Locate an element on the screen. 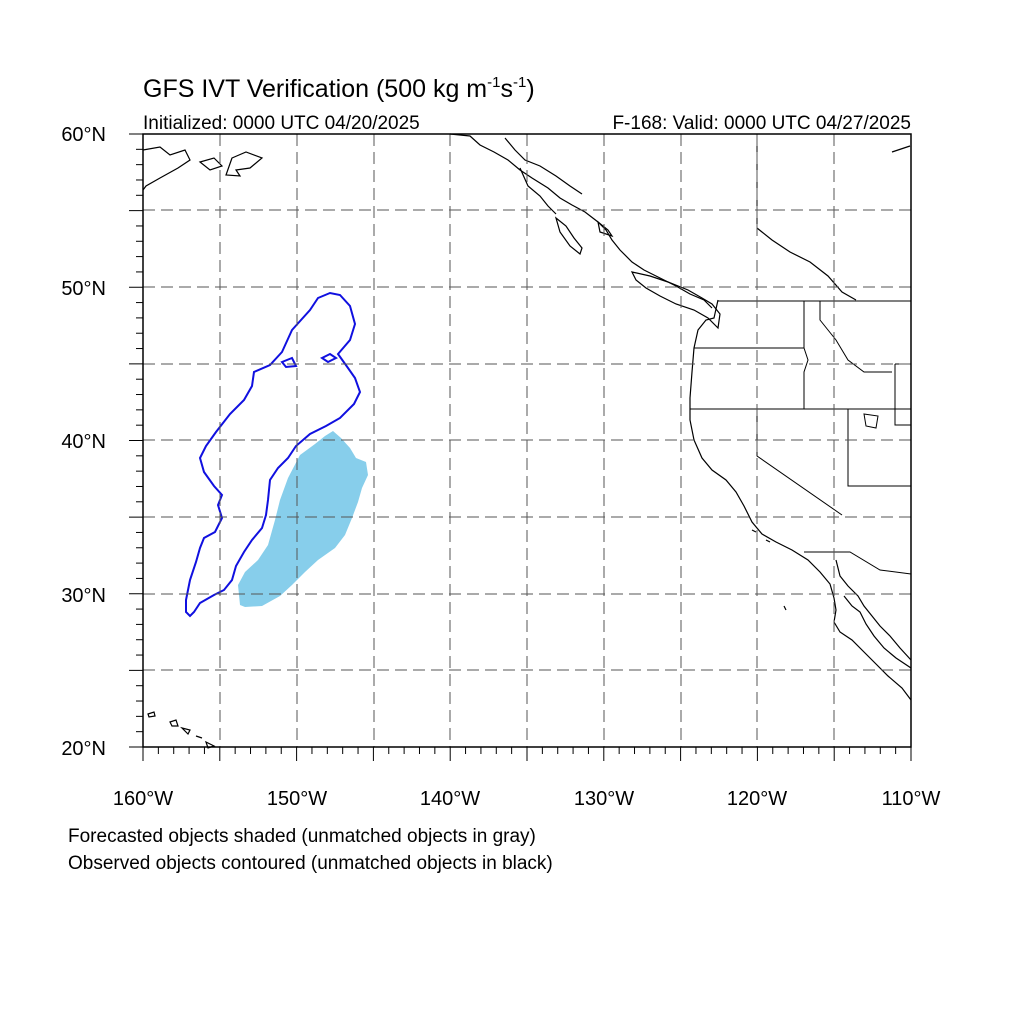 The height and width of the screenshot is (1024, 1024). lon-label: 130°W is located at coordinates (604, 799).